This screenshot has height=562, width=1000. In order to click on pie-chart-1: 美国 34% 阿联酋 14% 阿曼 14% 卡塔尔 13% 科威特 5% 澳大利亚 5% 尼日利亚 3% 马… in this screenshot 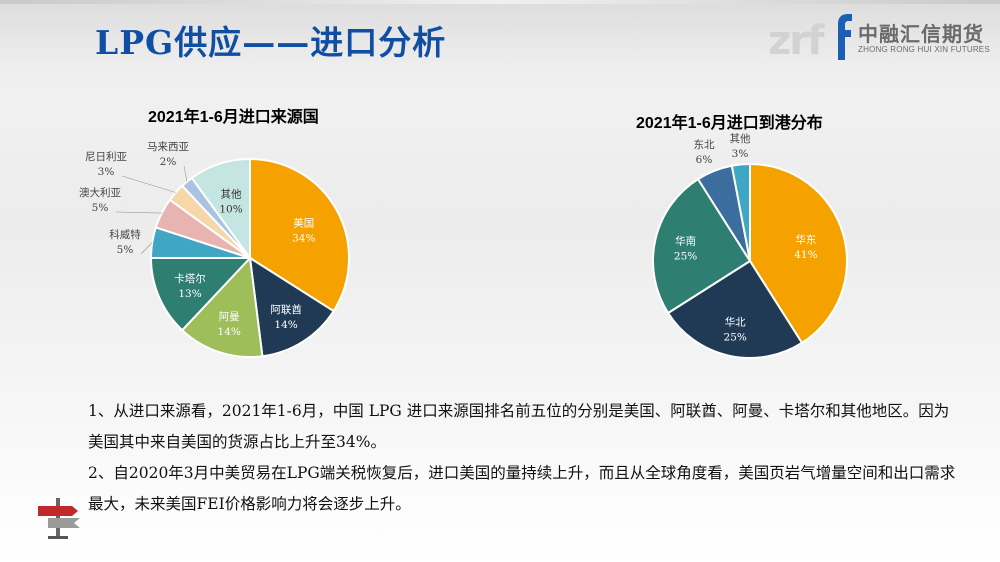, I will do `click(214, 249)`.